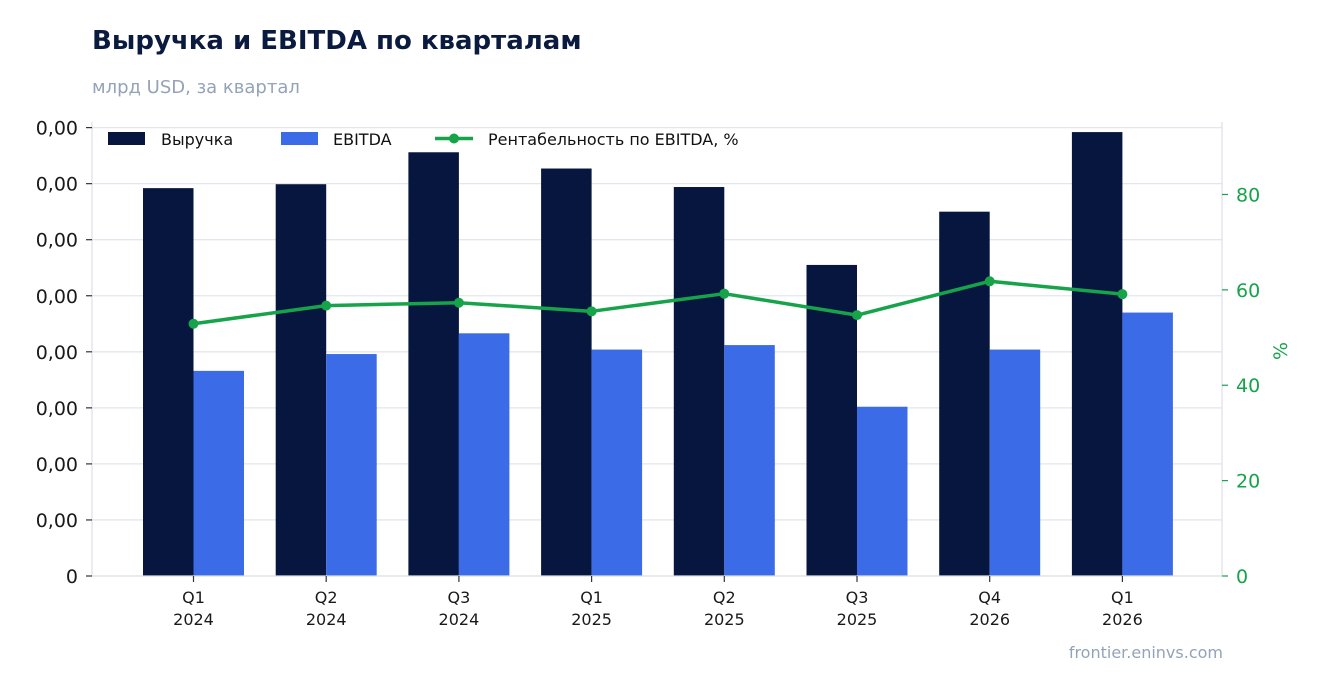 This screenshot has height=693, width=1322. I want to click on legend-marker-margin, so click(454, 138).